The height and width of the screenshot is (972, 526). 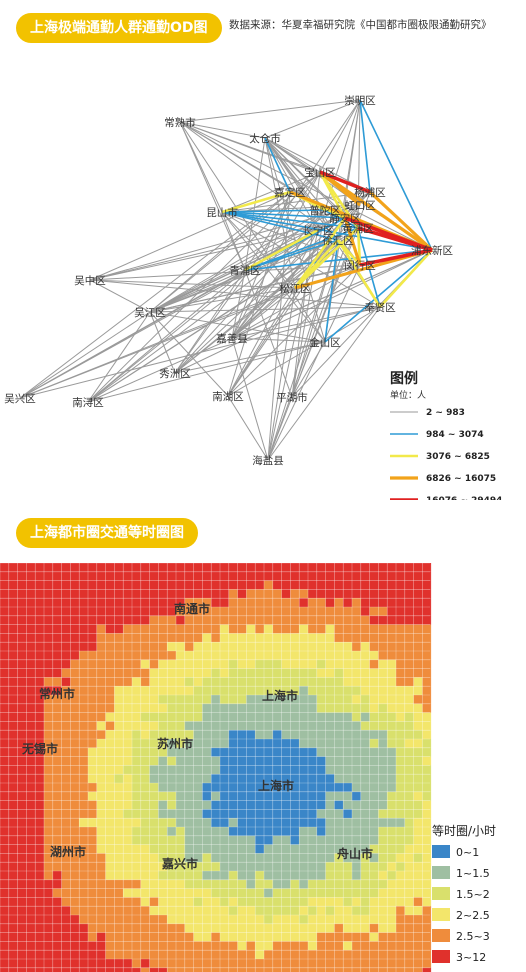 I want to click on iso-legend-label: 2.5~3, so click(x=473, y=936).